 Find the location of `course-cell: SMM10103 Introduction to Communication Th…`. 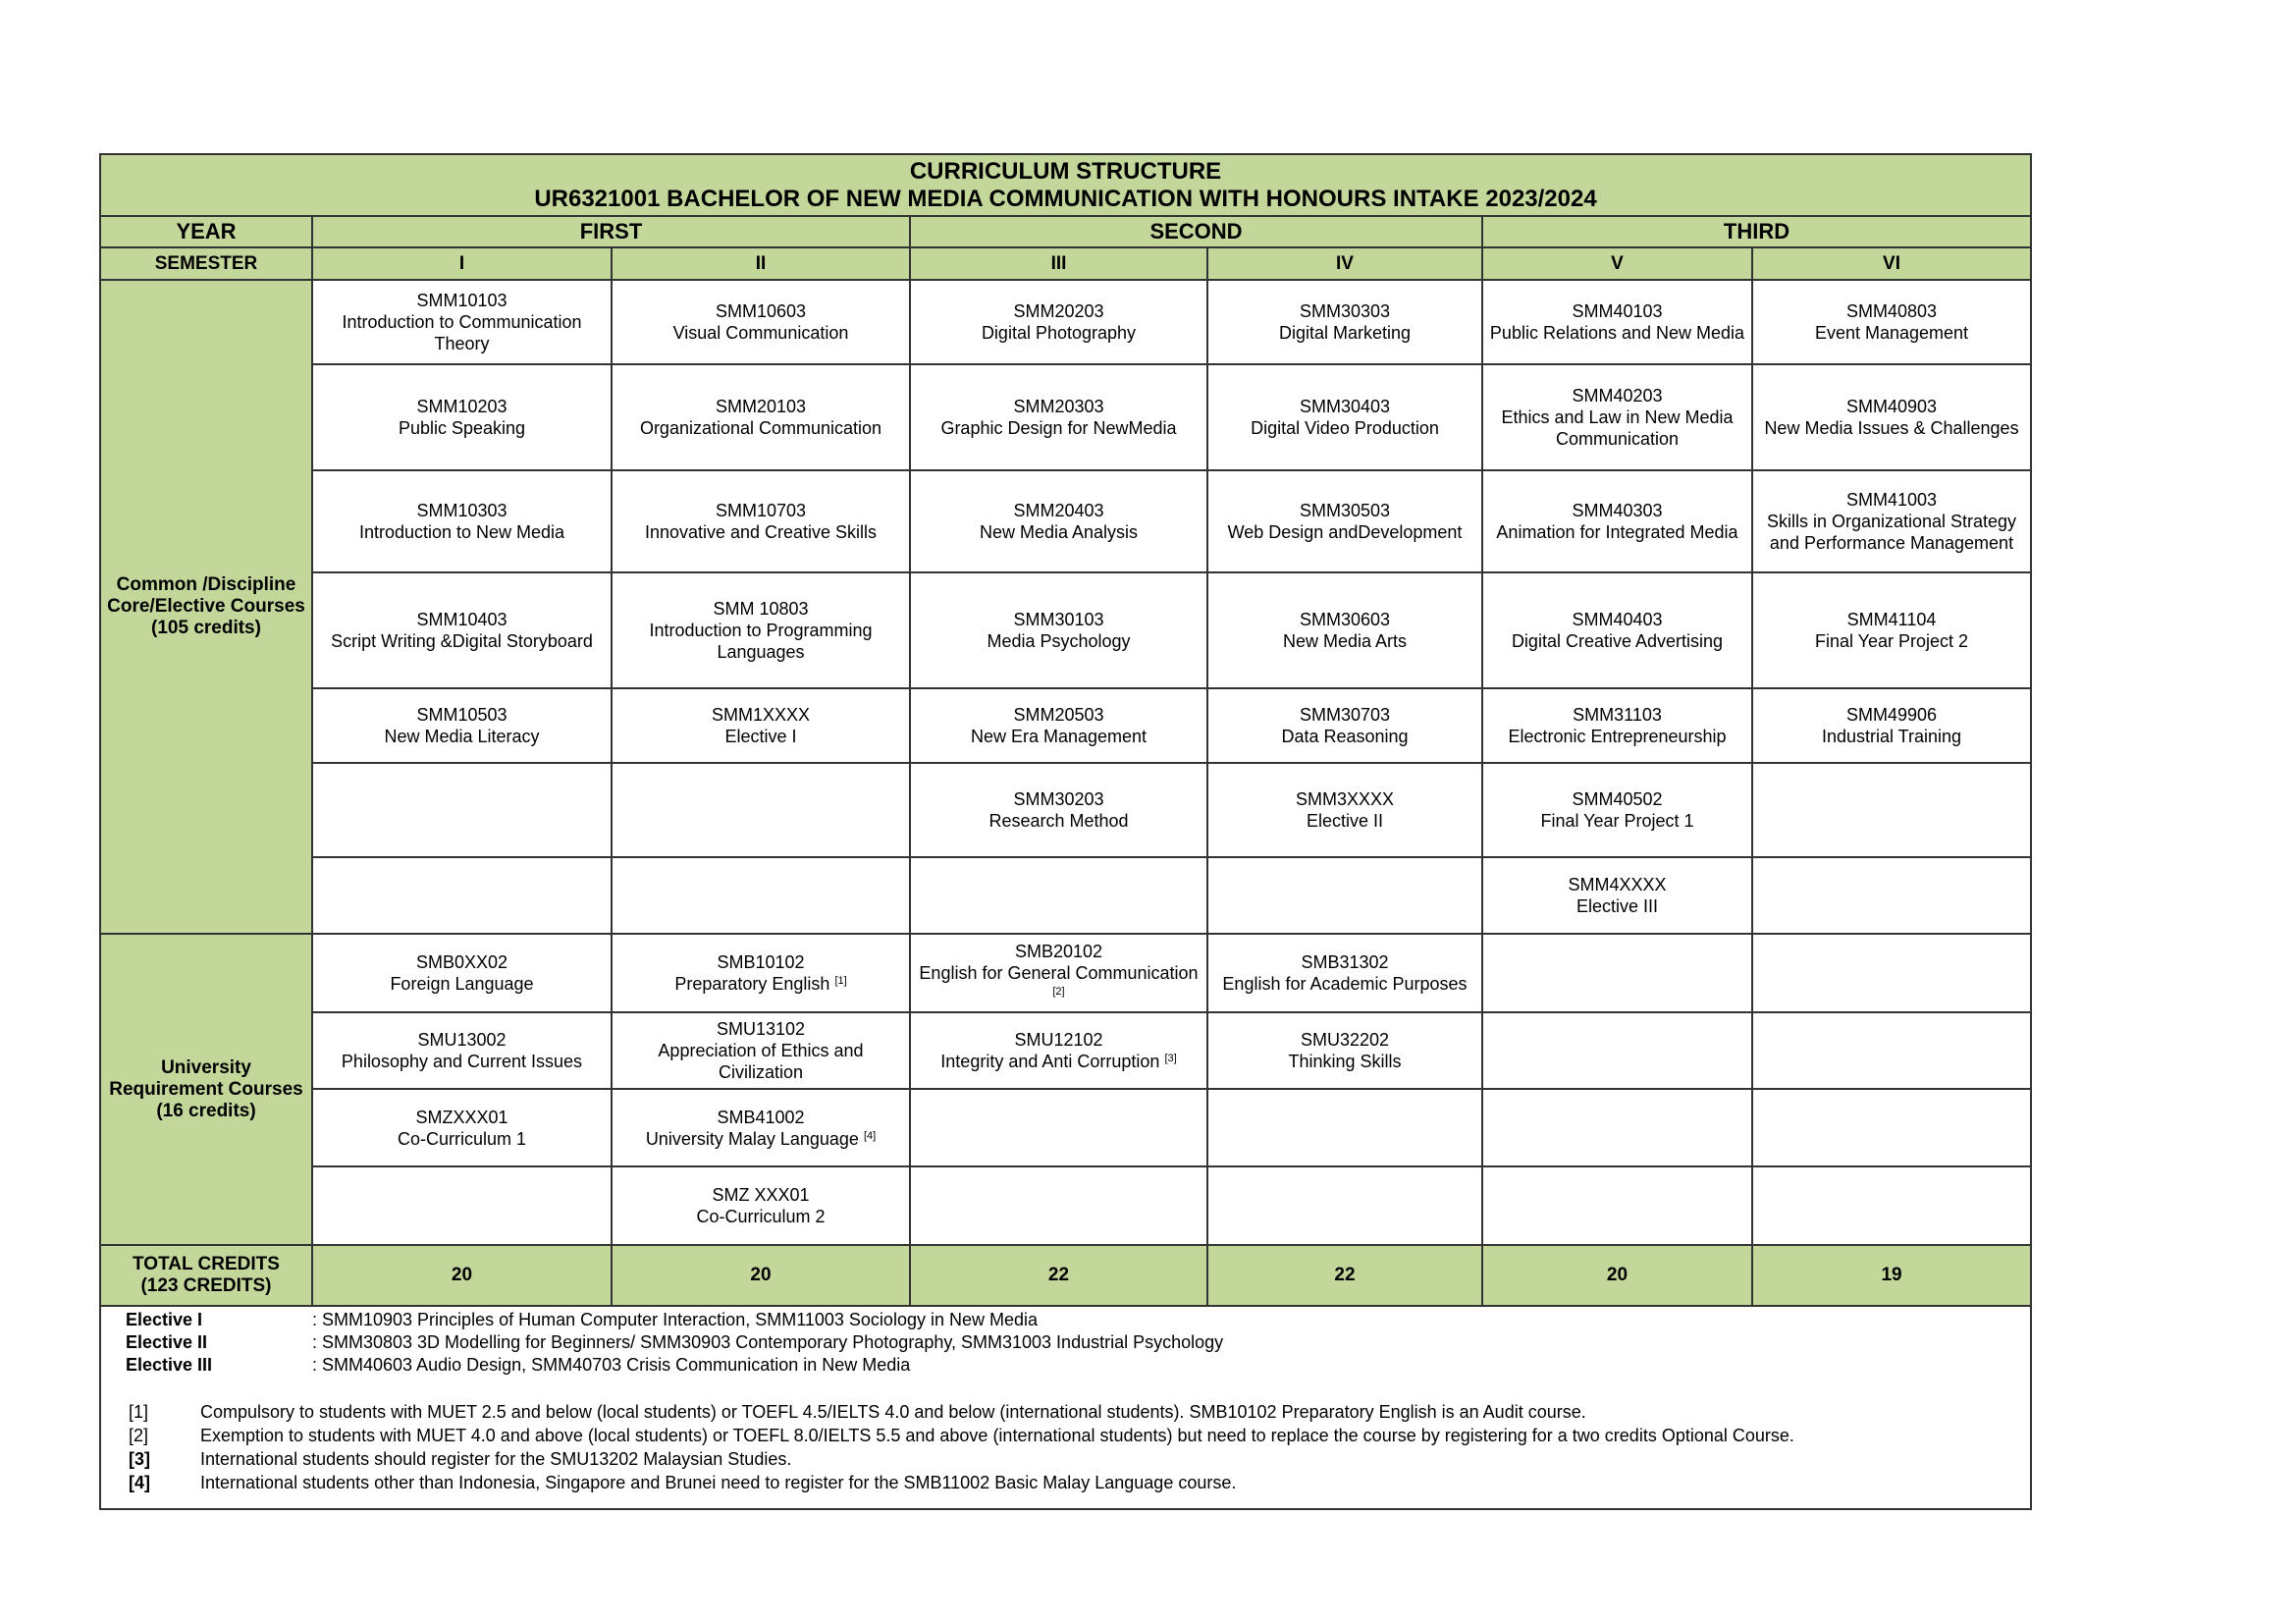

course-cell: SMM10103 Introduction to Communication Th… is located at coordinates (462, 322).